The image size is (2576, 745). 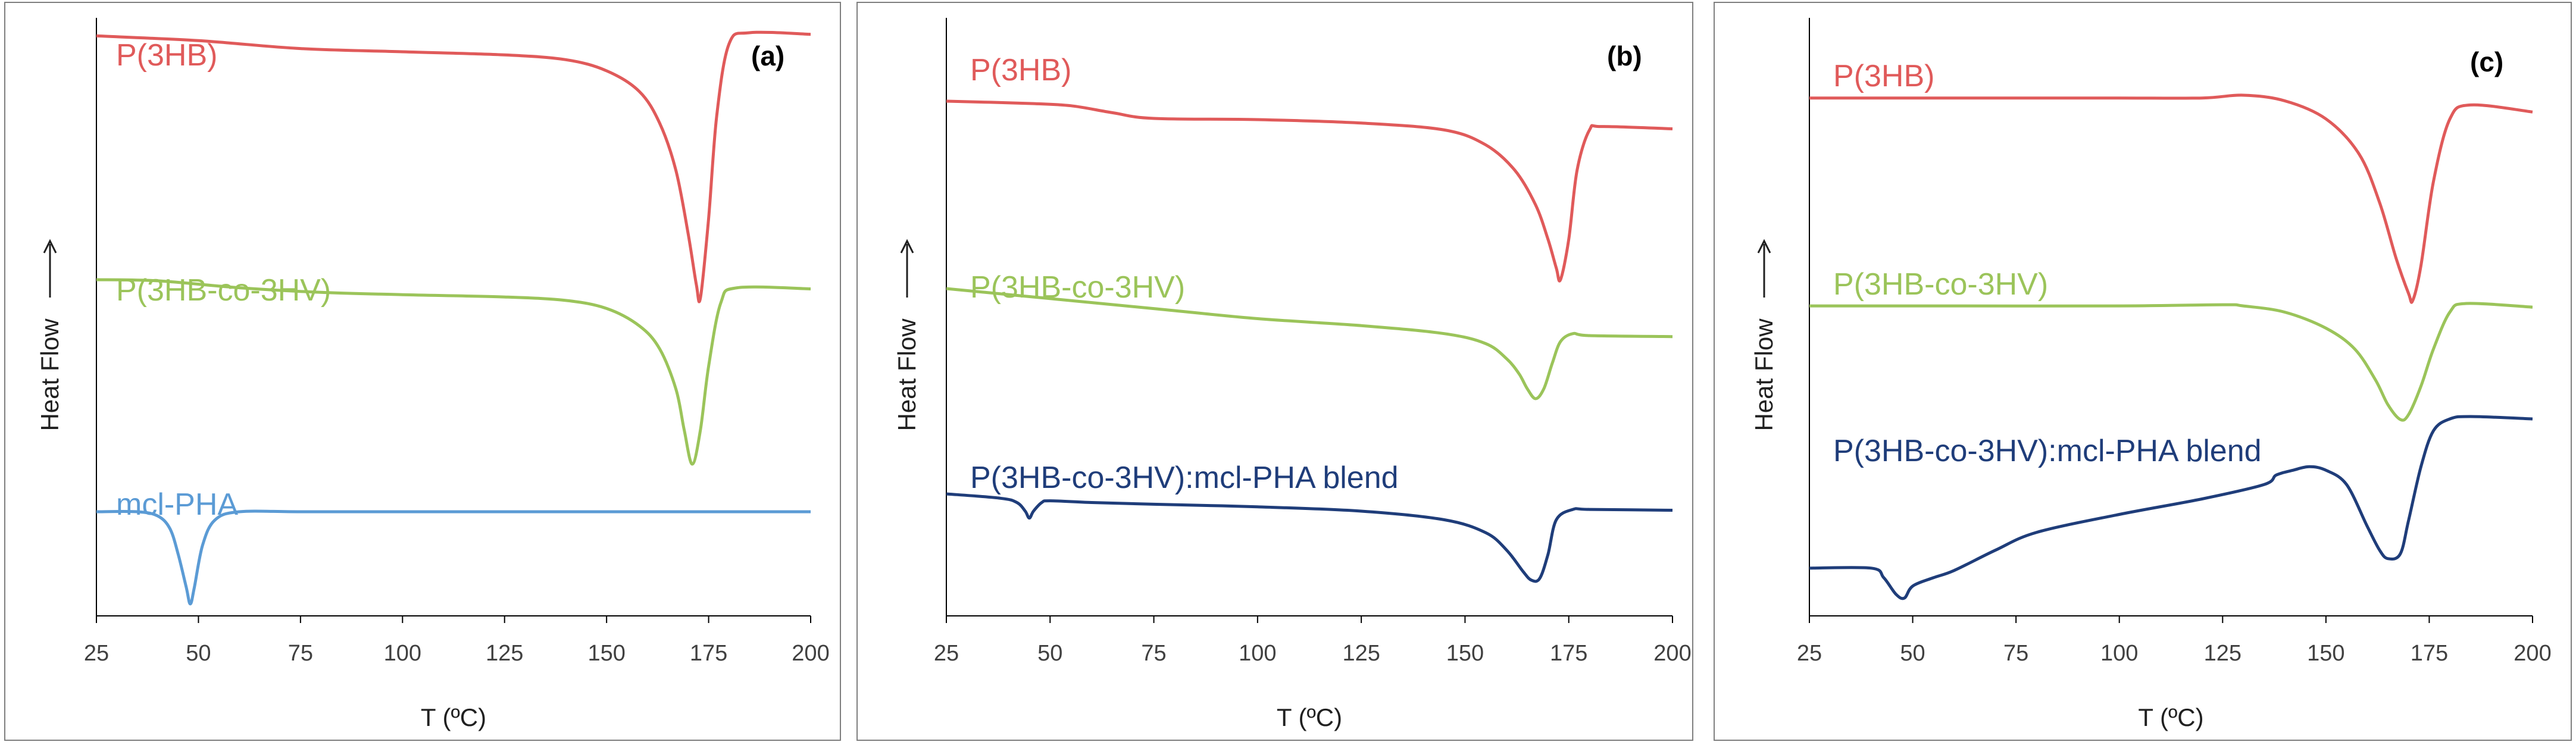 What do you see at coordinates (453, 557) in the screenshot?
I see `series-line-mcl-pha` at bounding box center [453, 557].